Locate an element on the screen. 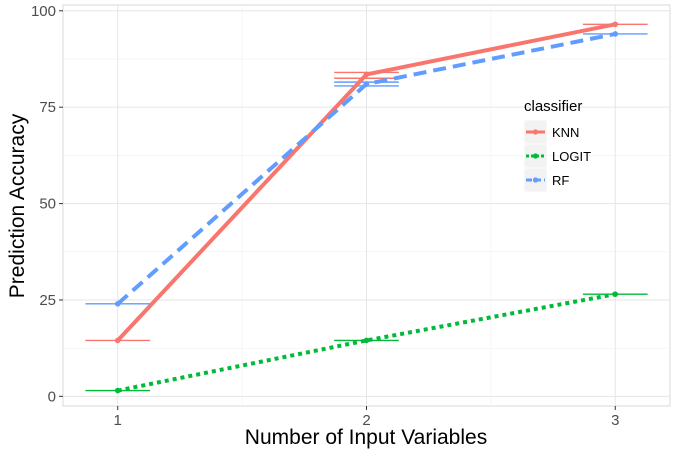 The width and height of the screenshot is (675, 452). y-tick-label: 25 is located at coordinates (47, 300).